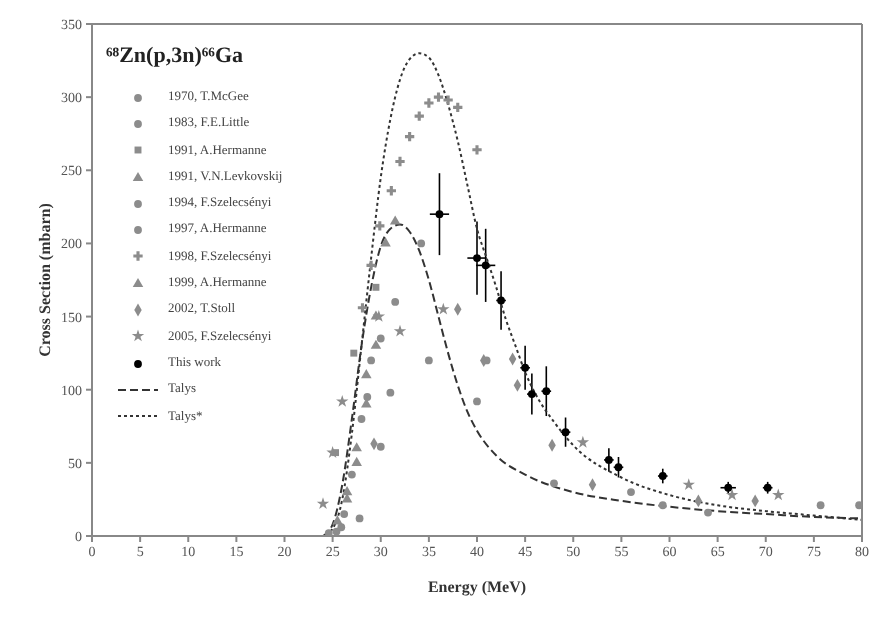 The image size is (884, 640). What do you see at coordinates (477, 587) in the screenshot?
I see `x-axis-title: Energy (MeV)` at bounding box center [477, 587].